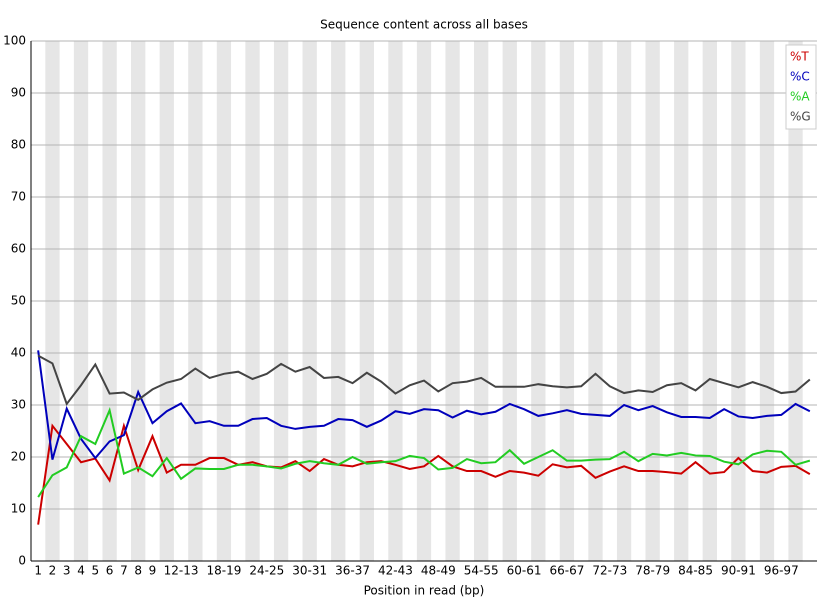 Image resolution: width=825 pixels, height=600 pixels. I want to click on y-tick-label: 20, so click(18, 457).